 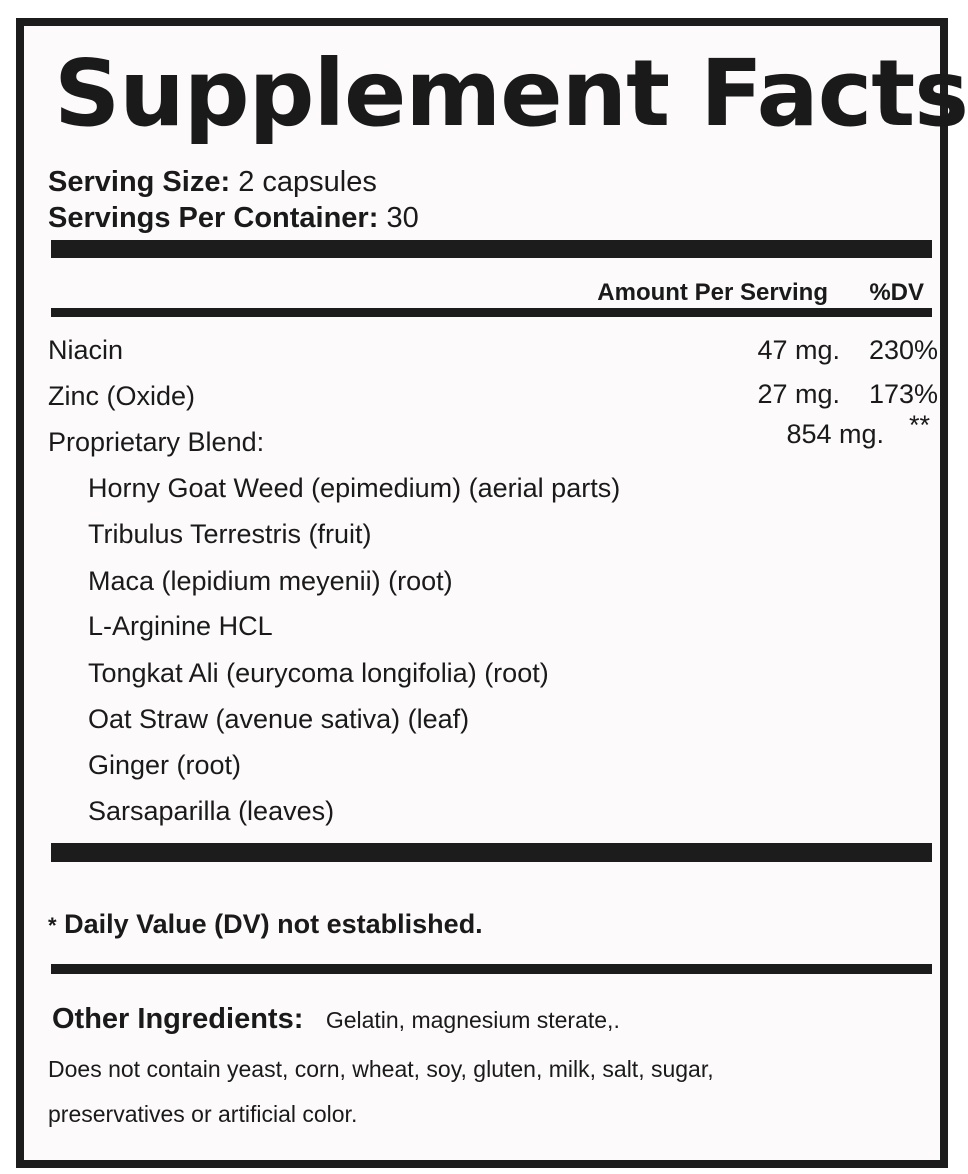 What do you see at coordinates (203, 1114) in the screenshot?
I see `allergen-statement-line2: preservatives or artificial color.` at bounding box center [203, 1114].